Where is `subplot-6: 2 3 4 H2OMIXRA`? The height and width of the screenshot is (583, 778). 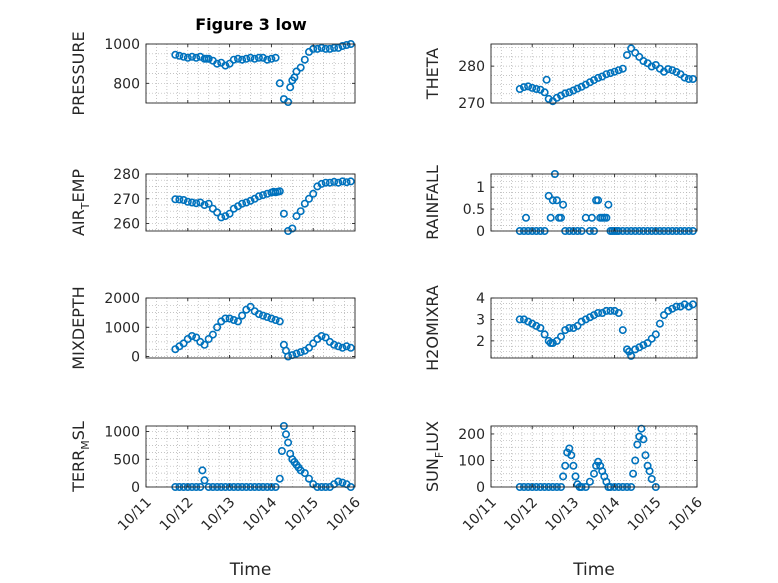
subplot-6: 2 3 4 H2OMIXRA is located at coordinates (560, 328).